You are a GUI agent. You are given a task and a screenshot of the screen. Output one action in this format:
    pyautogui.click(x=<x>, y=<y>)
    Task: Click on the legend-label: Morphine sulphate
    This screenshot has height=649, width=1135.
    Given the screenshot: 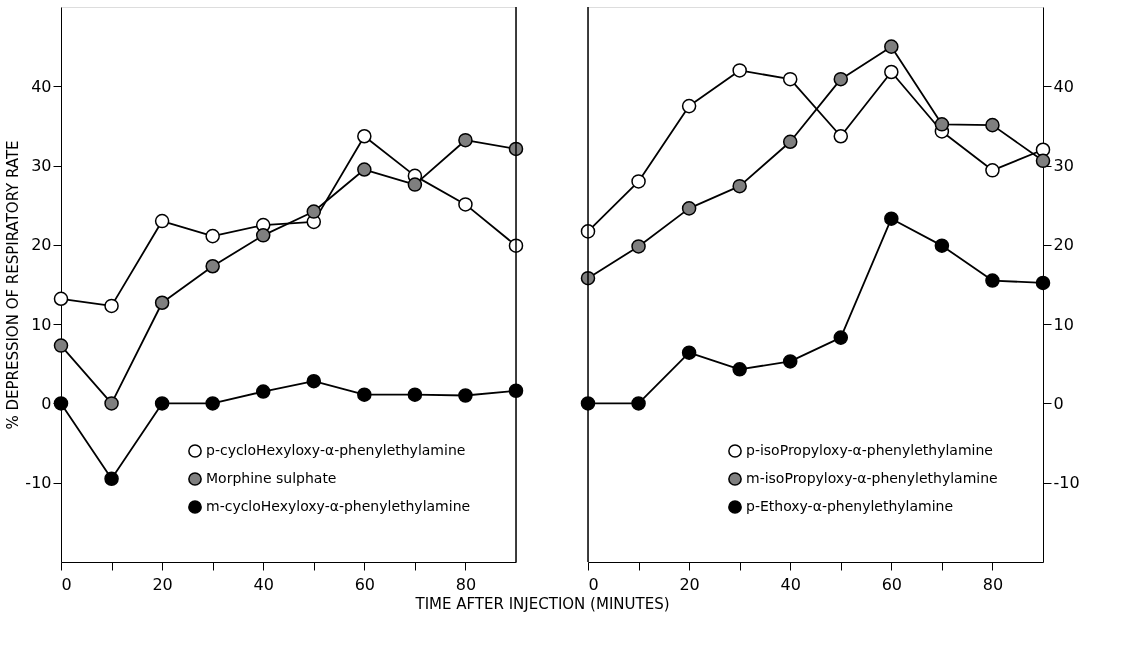 What is the action you would take?
    pyautogui.click(x=271, y=478)
    